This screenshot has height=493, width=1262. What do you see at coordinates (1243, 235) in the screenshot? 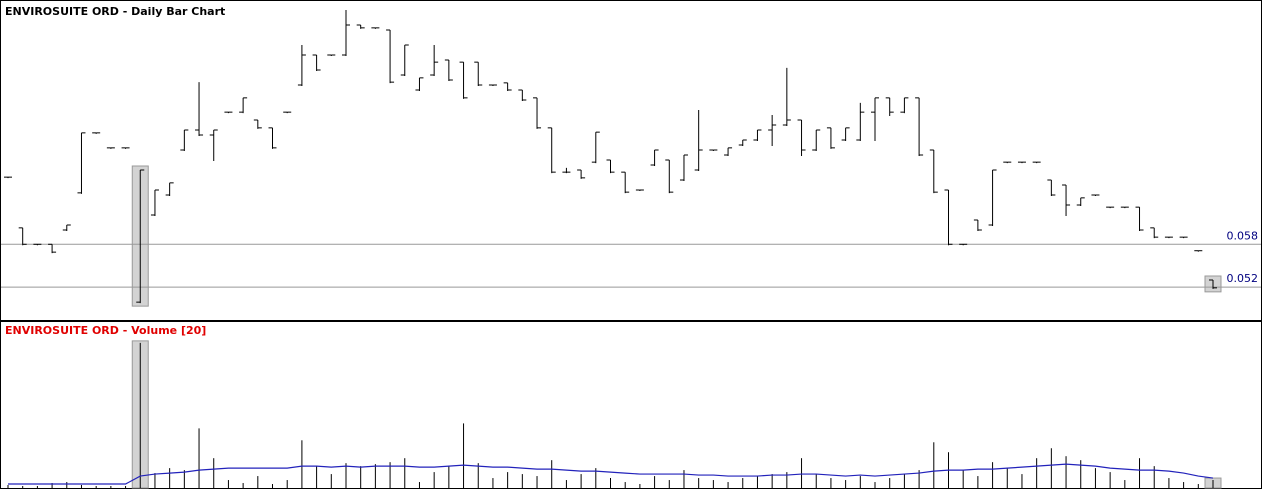
I see `y-tick-label: 0.058` at bounding box center [1243, 235].